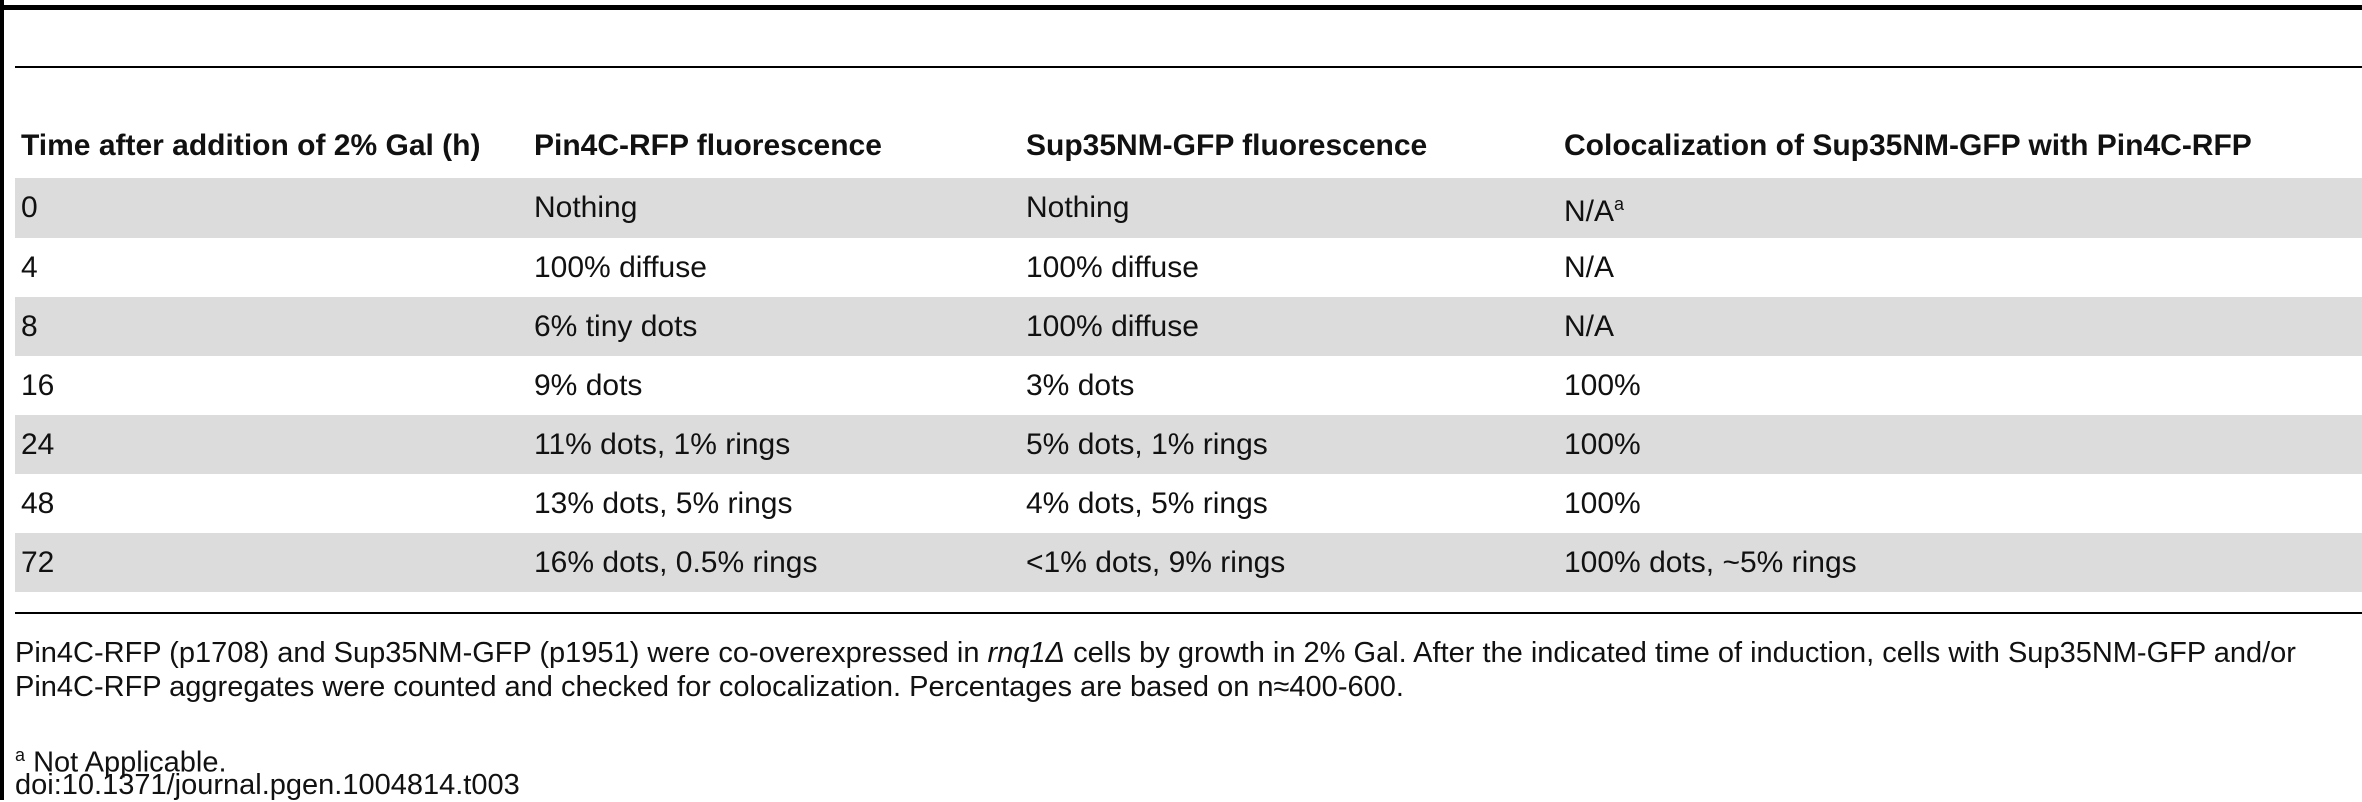 The width and height of the screenshot is (2362, 802). I want to click on table-row: 4 100% diffuse 100% diffuse N/A, so click(1188, 267).